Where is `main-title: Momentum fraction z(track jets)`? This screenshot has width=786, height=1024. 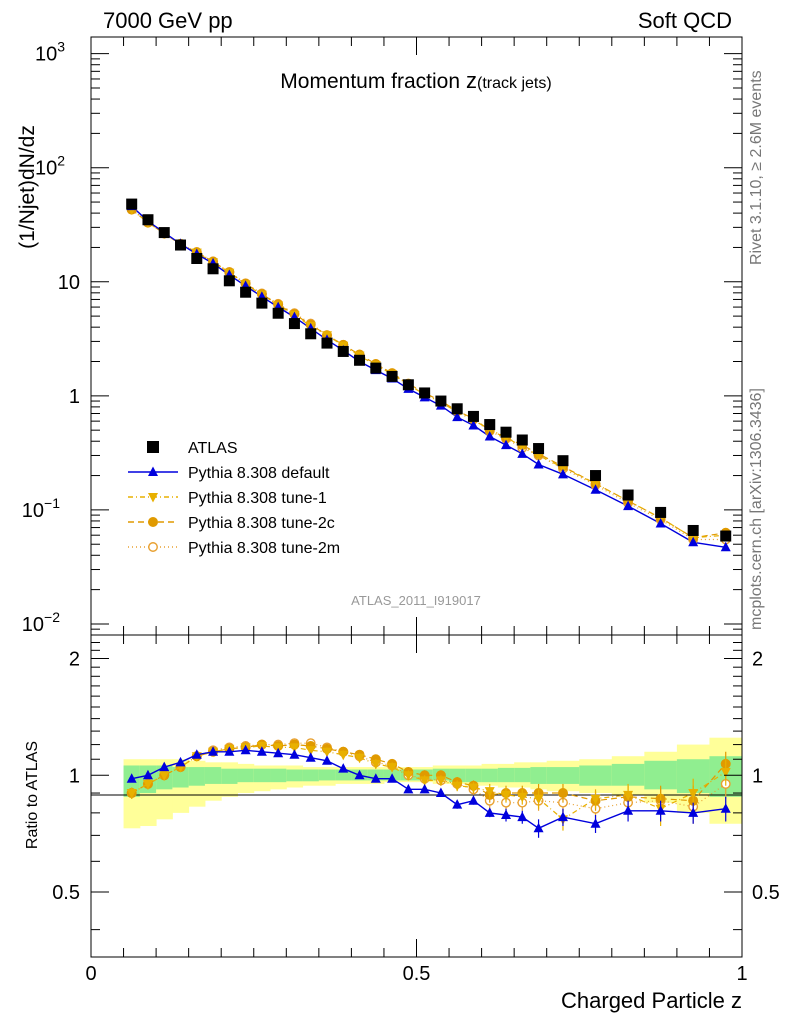
main-title: Momentum fraction z(track jets) is located at coordinates (415, 80).